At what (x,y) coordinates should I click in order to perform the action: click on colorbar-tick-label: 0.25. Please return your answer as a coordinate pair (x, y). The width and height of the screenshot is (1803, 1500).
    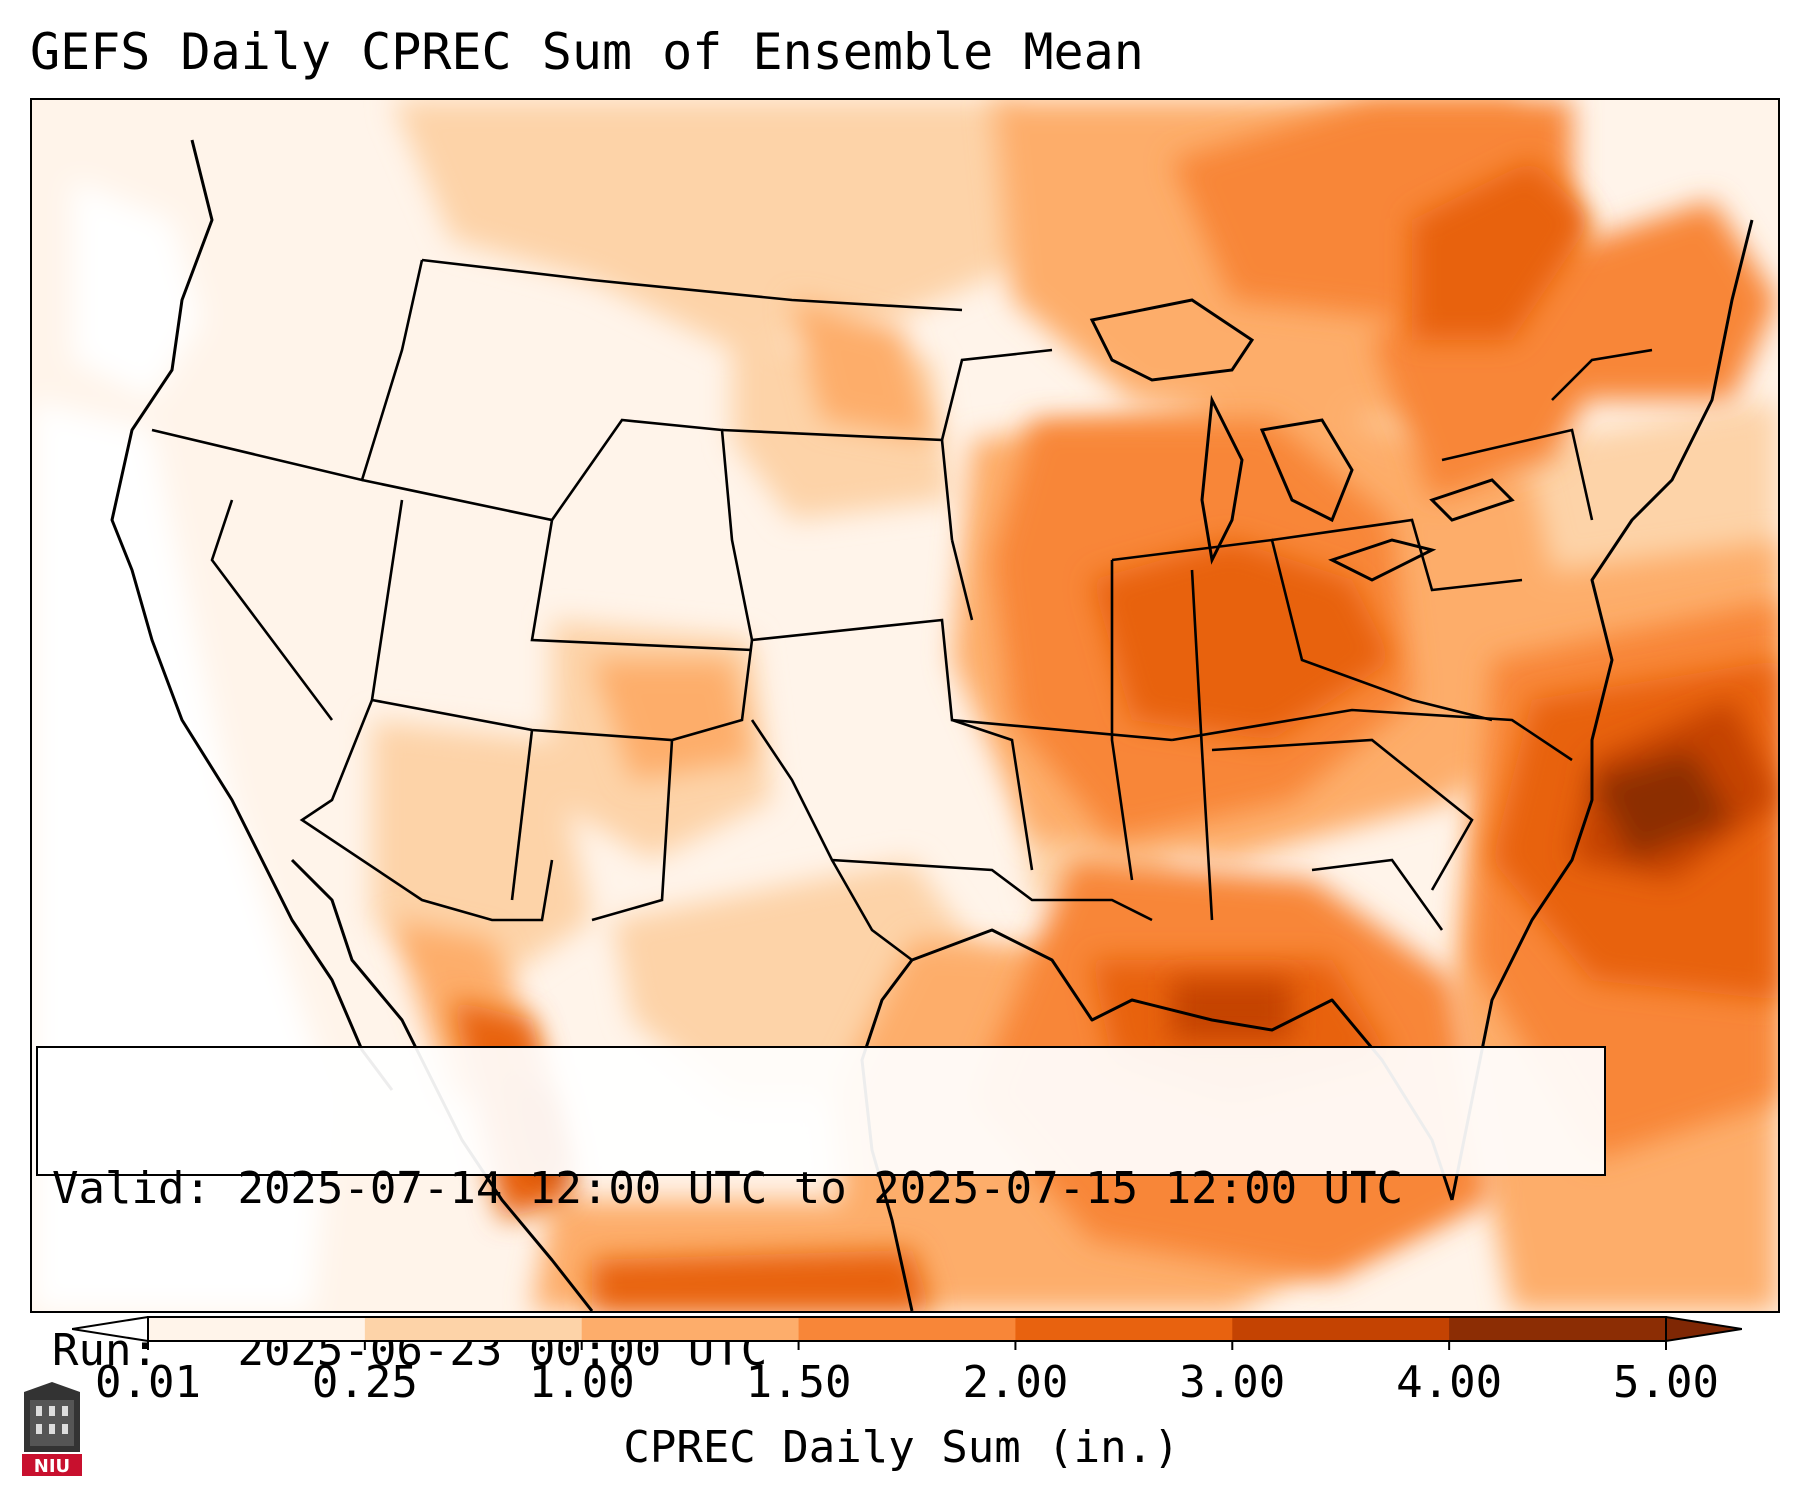
    Looking at the image, I should click on (364, 1382).